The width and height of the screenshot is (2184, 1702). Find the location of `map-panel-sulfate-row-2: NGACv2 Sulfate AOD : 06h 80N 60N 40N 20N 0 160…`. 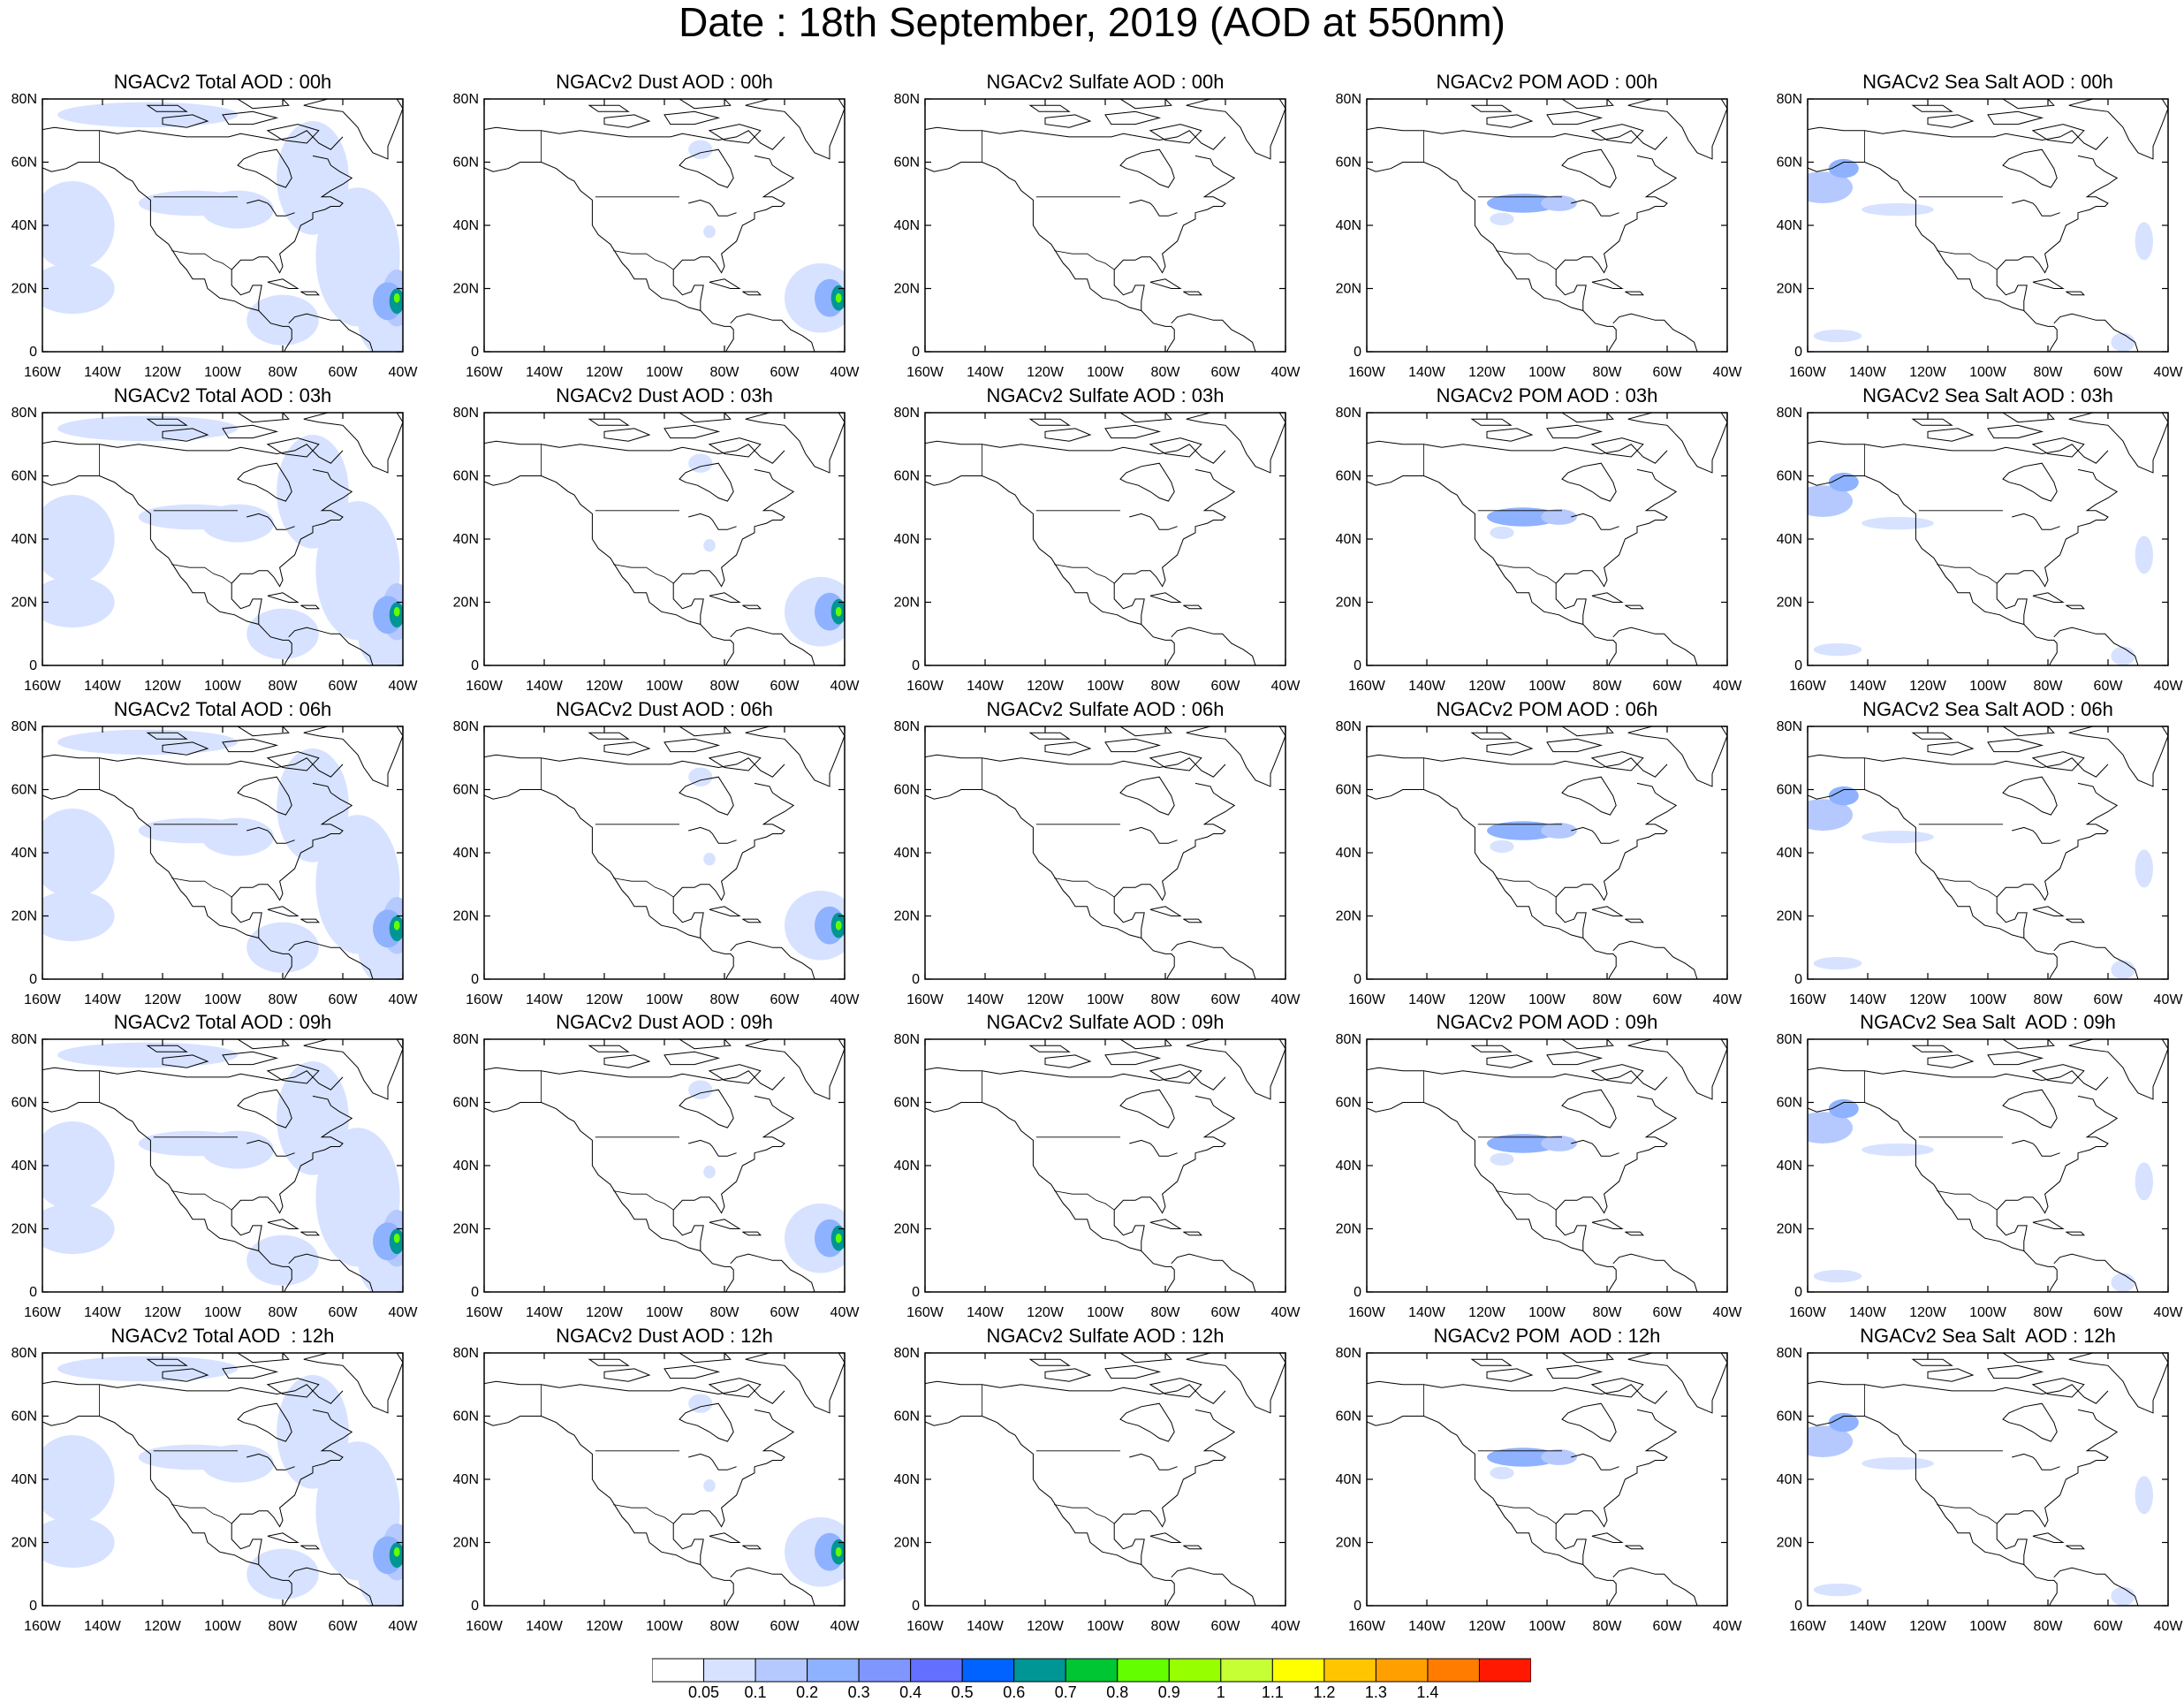

map-panel-sulfate-row-2: NGACv2 Sulfate AOD : 06h 80N 60N 40N 20N 0 160… is located at coordinates (1097, 852).